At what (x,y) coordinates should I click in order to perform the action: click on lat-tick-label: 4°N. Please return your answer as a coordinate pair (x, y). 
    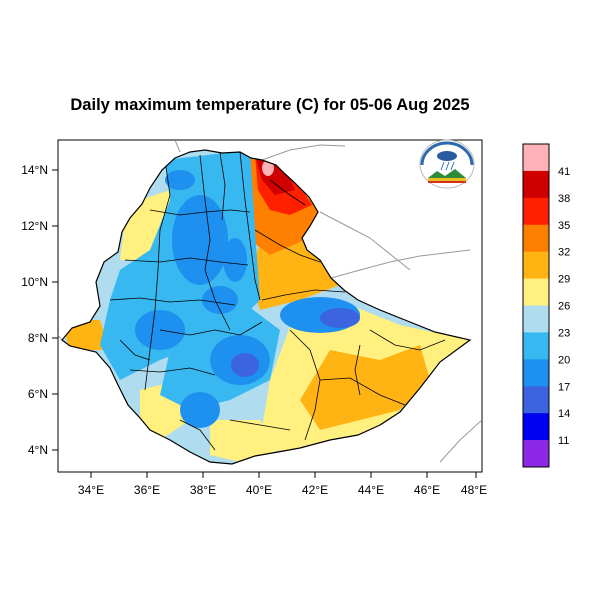
    Looking at the image, I should click on (38, 450).